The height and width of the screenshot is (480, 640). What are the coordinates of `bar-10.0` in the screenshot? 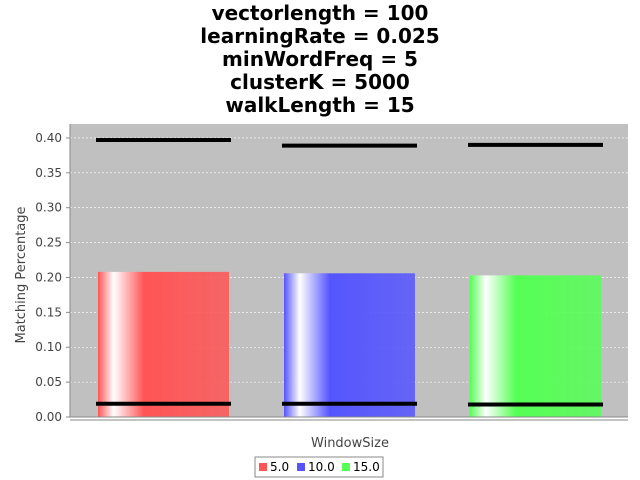 It's located at (349, 345).